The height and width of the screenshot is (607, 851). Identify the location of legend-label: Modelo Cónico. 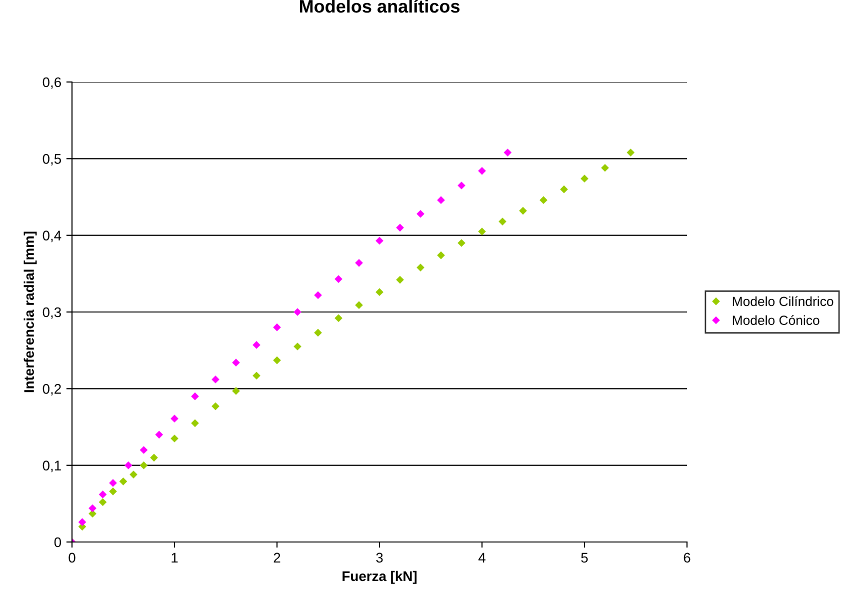
(776, 320).